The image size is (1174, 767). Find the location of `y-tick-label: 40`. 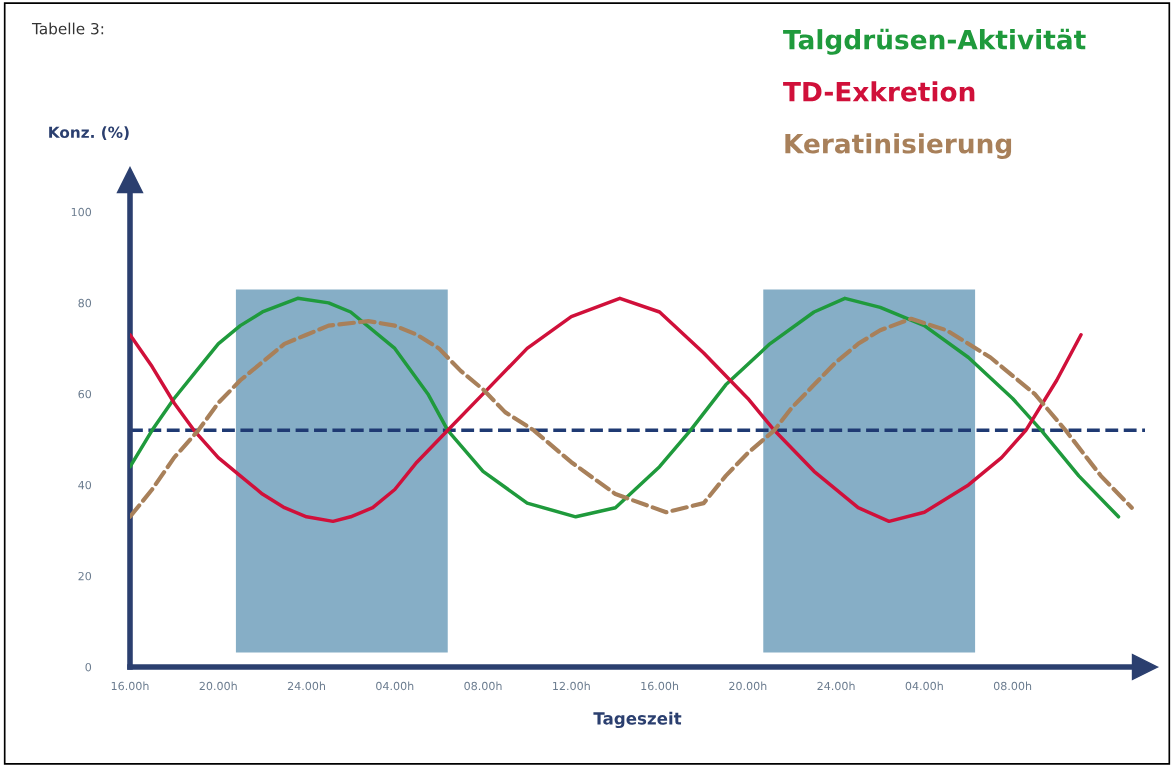

y-tick-label: 40 is located at coordinates (85, 485).